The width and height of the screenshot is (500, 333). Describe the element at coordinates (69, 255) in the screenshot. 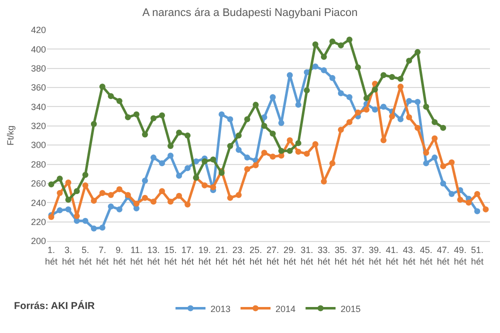

I see `x-tick-label: 3. hét` at that location.